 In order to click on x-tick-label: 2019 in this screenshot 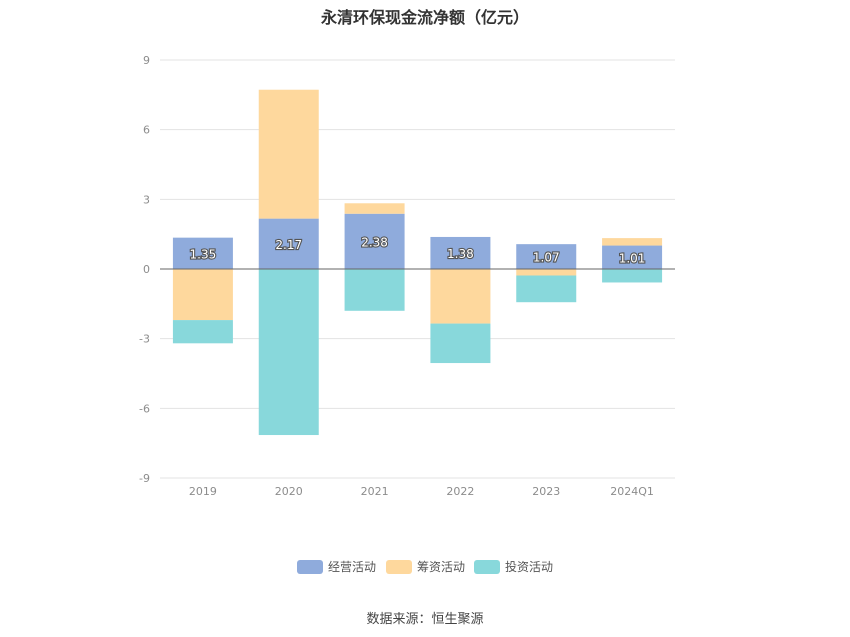, I will do `click(203, 491)`.